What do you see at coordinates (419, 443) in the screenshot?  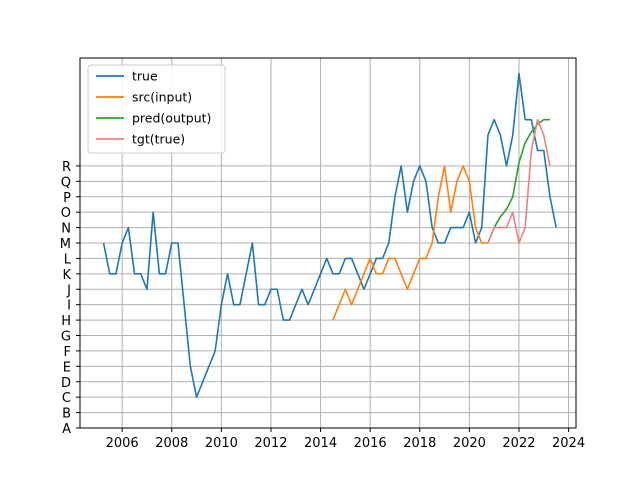 I see `x-tick-label: 2018` at bounding box center [419, 443].